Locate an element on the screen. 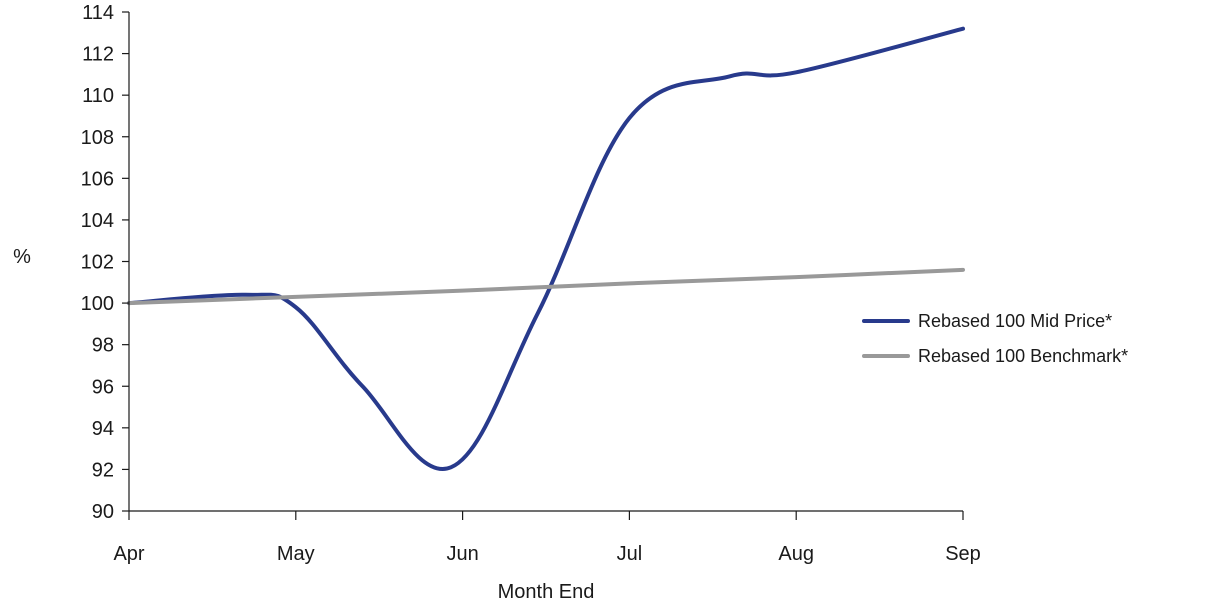 This screenshot has height=607, width=1214. x-axis-ticks: Apr May Jun Jul Aug Sep is located at coordinates (547, 538).